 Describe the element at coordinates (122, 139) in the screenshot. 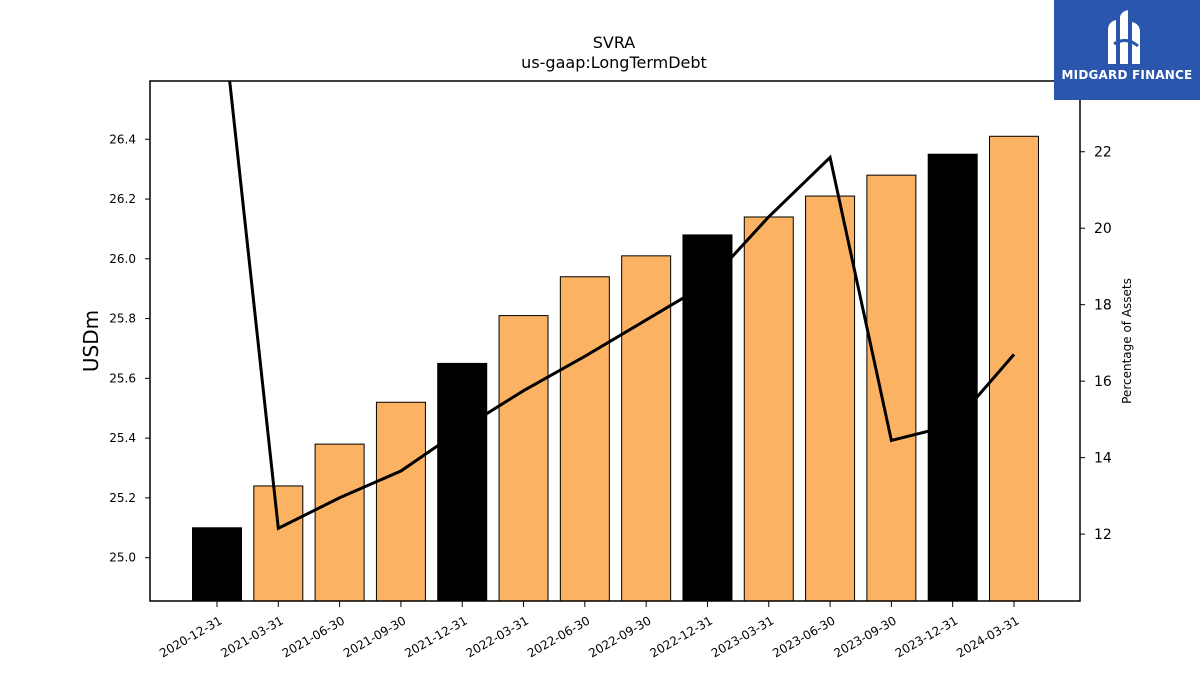

I see `y-tick-label-left: 26.4` at that location.